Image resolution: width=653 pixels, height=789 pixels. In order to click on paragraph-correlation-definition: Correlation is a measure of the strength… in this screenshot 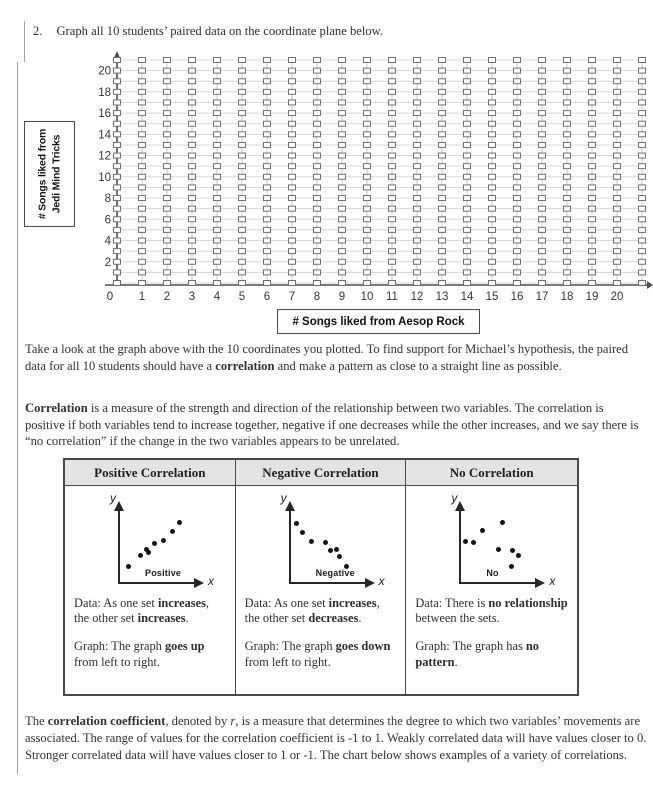, I will do `click(332, 424)`.